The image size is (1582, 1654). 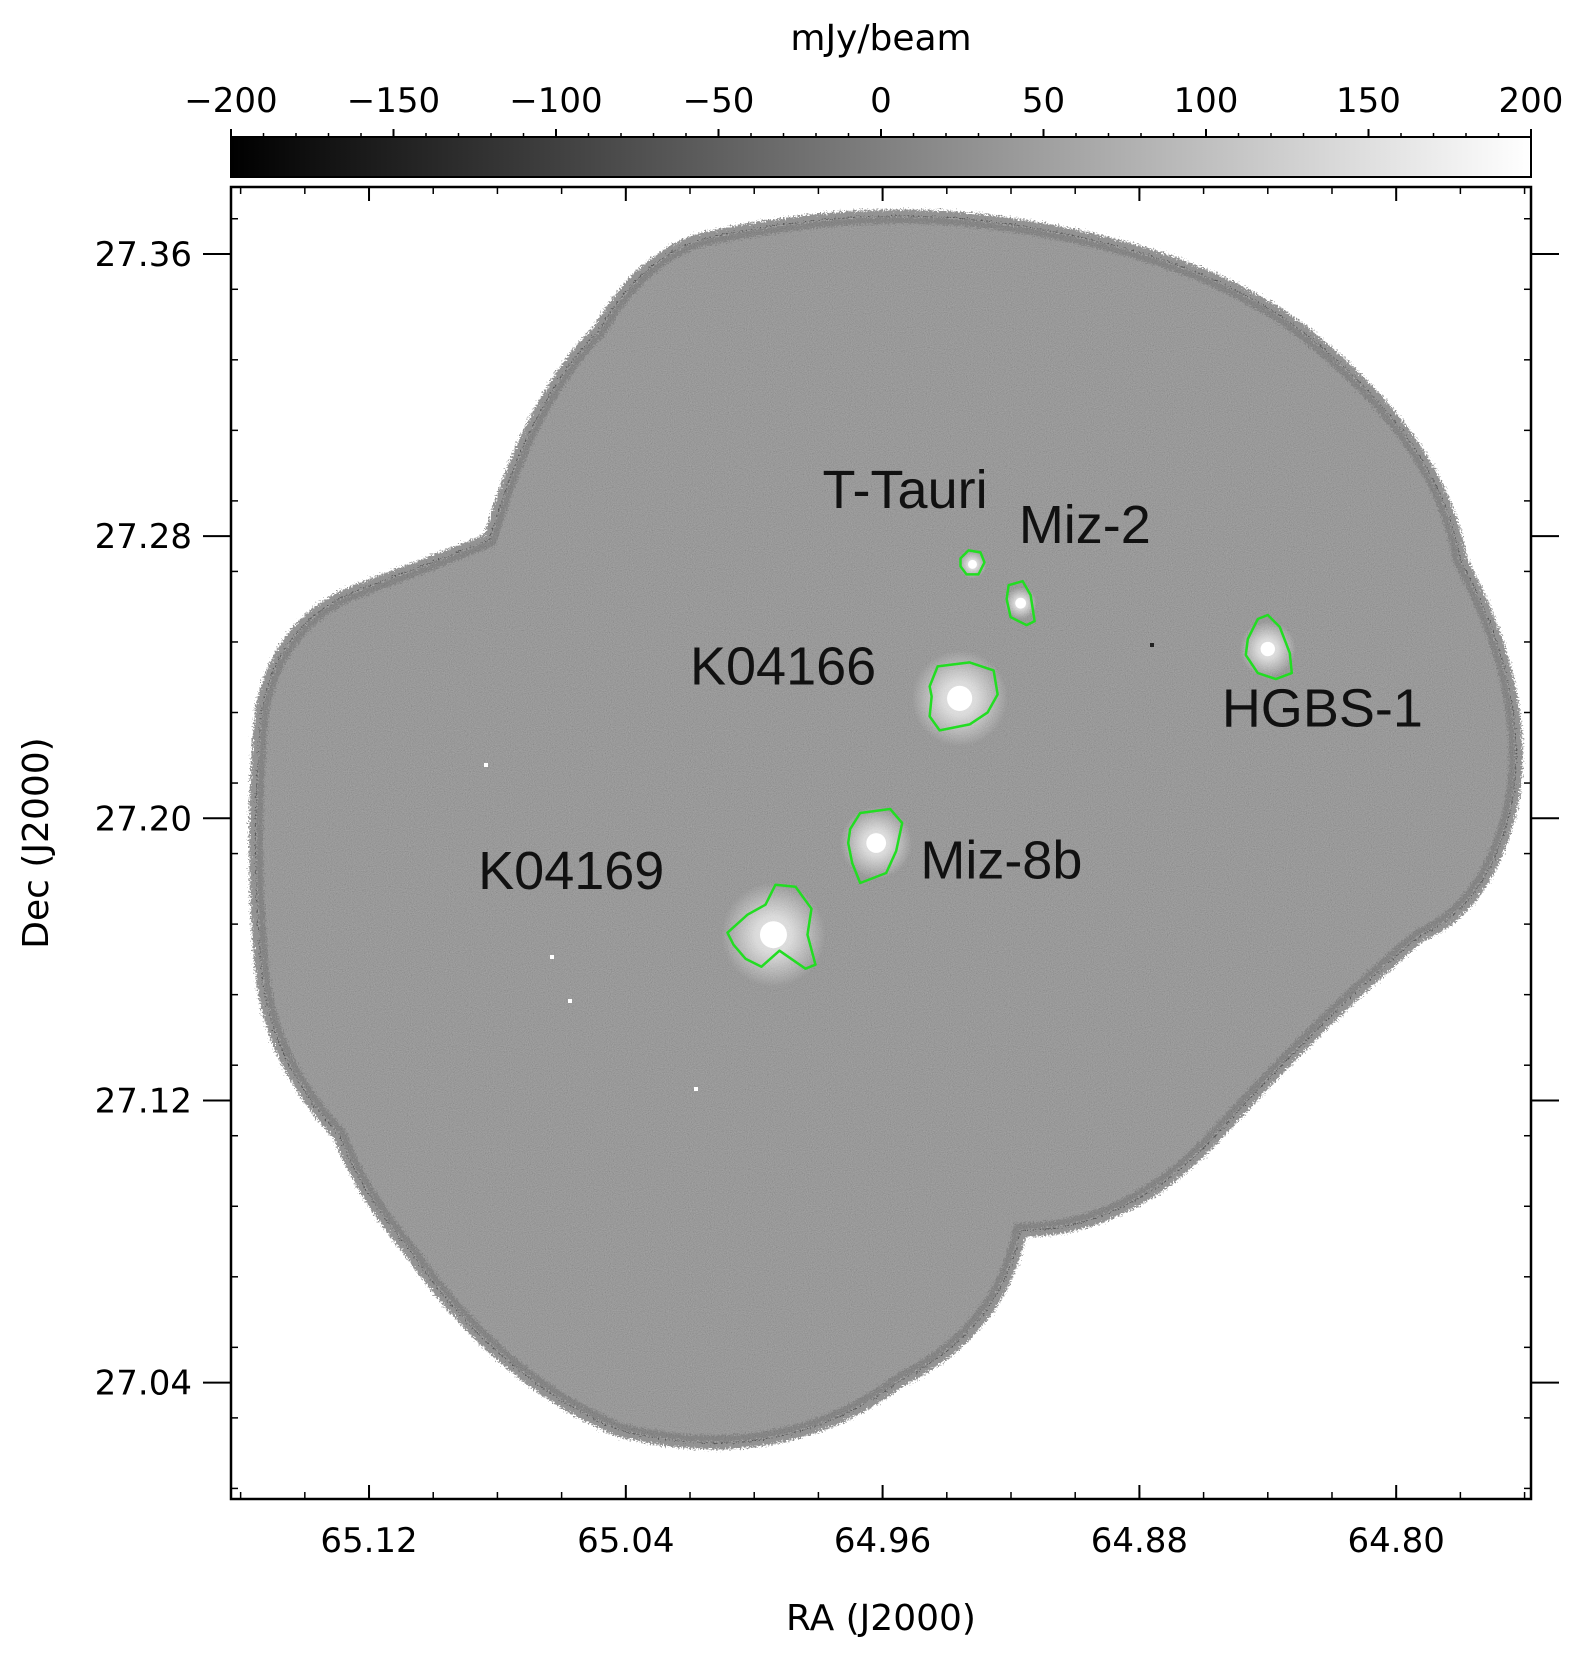 What do you see at coordinates (1085, 525) in the screenshot?
I see `source-label: Miz-2` at bounding box center [1085, 525].